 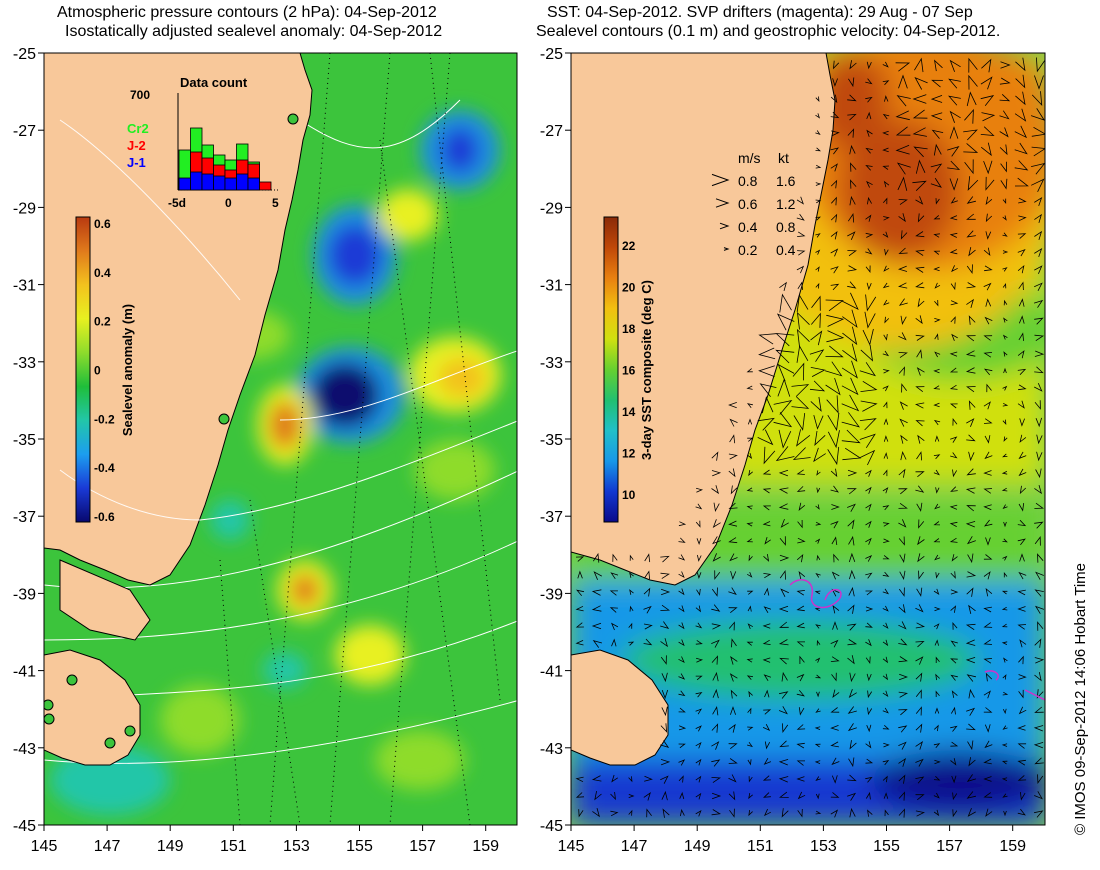 I want to click on data-count-bar-j1, so click(x=242, y=182).